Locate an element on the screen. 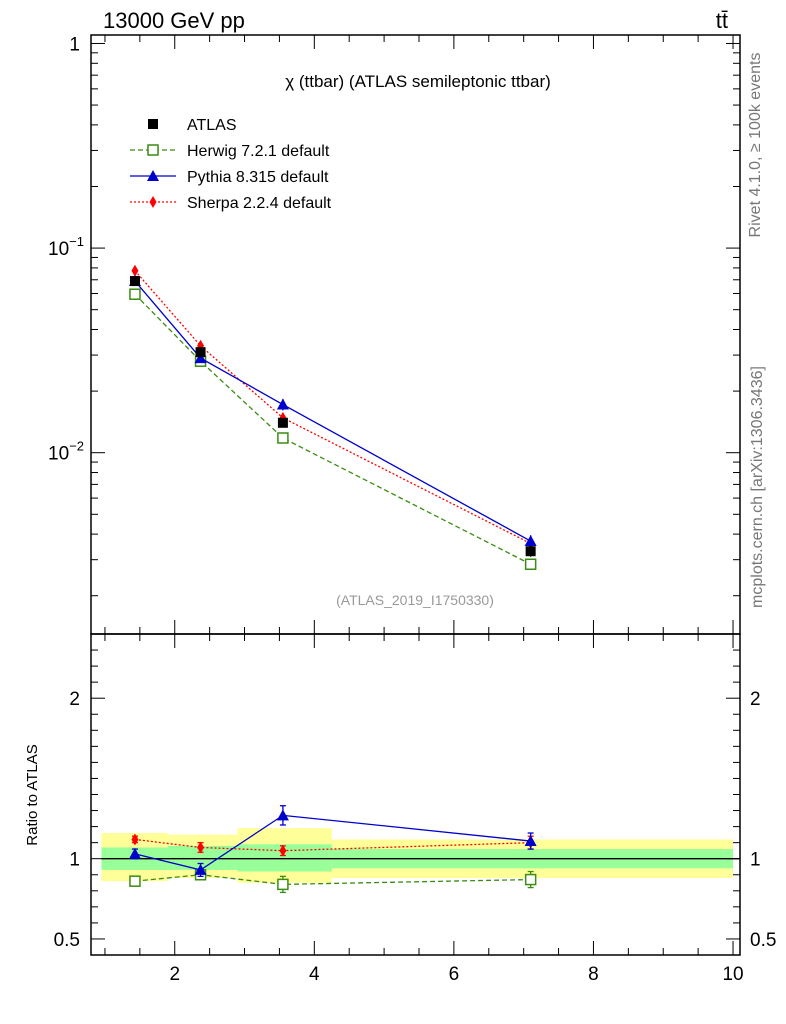 Image resolution: width=786 pixels, height=1024 pixels. ratio-plot-content is located at coordinates (420, 849).